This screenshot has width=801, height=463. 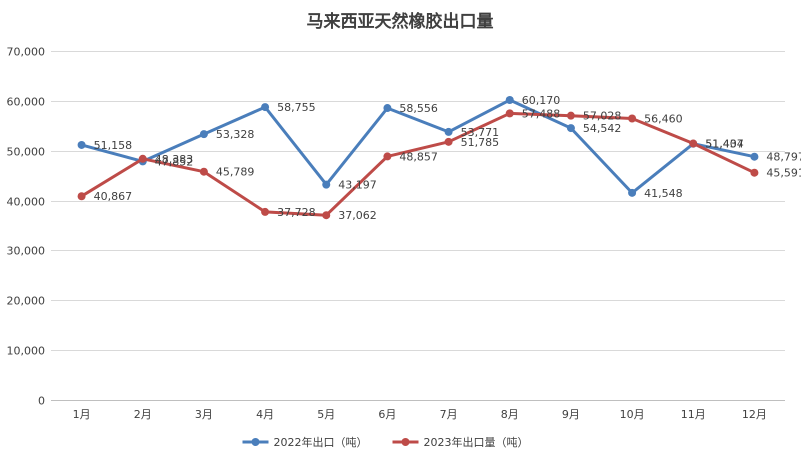 What do you see at coordinates (82, 414) in the screenshot?
I see `x-tick-label: 1月` at bounding box center [82, 414].